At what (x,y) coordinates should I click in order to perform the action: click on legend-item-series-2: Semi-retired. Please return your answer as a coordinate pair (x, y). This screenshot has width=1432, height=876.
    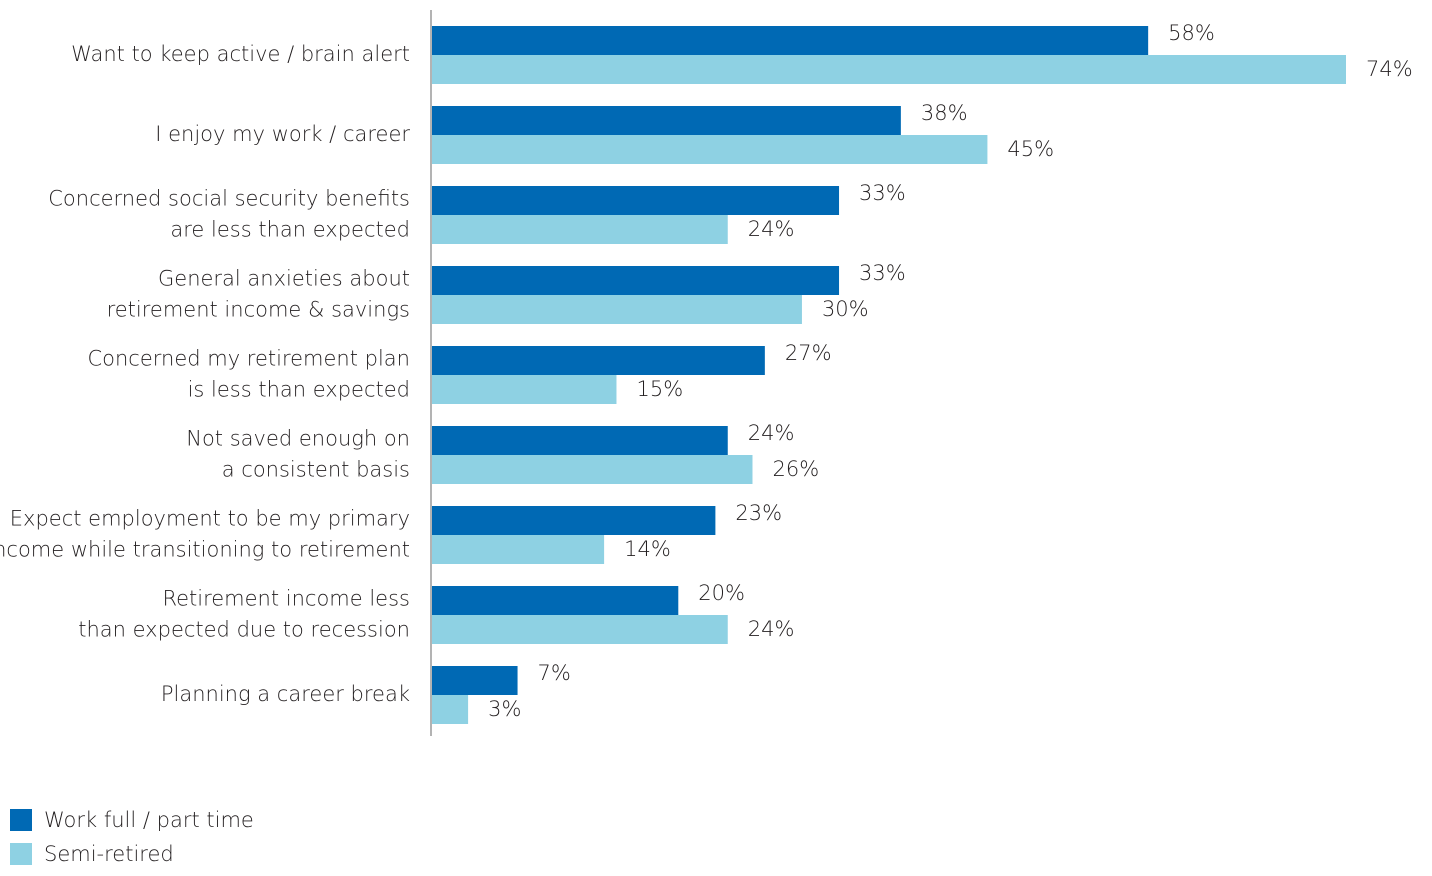
    Looking at the image, I should click on (132, 854).